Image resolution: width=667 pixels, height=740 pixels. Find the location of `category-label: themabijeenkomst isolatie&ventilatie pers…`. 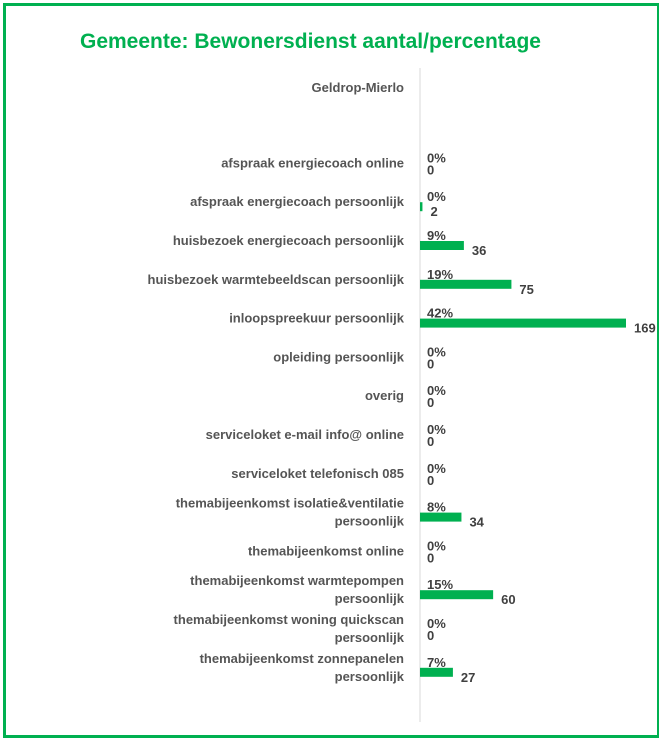

category-label: themabijeenkomst isolatie&ventilatie pers… is located at coordinates (290, 512).